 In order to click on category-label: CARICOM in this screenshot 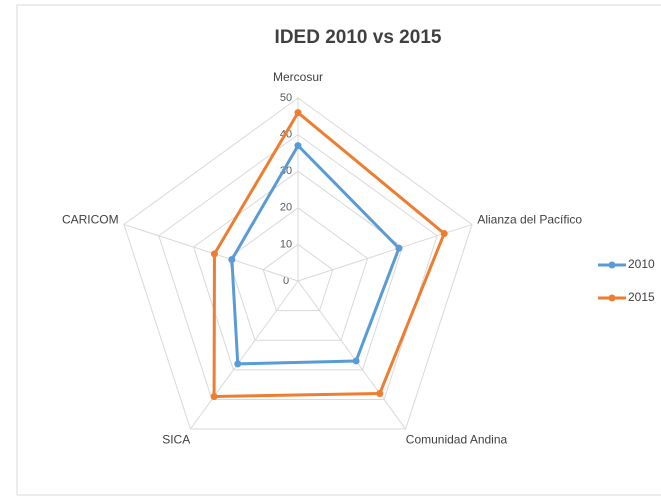, I will do `click(90, 219)`.